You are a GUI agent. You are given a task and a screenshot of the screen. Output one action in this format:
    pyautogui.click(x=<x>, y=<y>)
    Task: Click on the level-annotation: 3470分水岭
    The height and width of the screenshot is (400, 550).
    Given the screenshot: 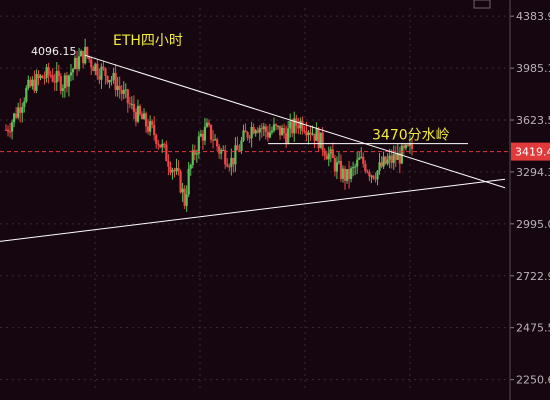 What is the action you would take?
    pyautogui.click(x=411, y=136)
    